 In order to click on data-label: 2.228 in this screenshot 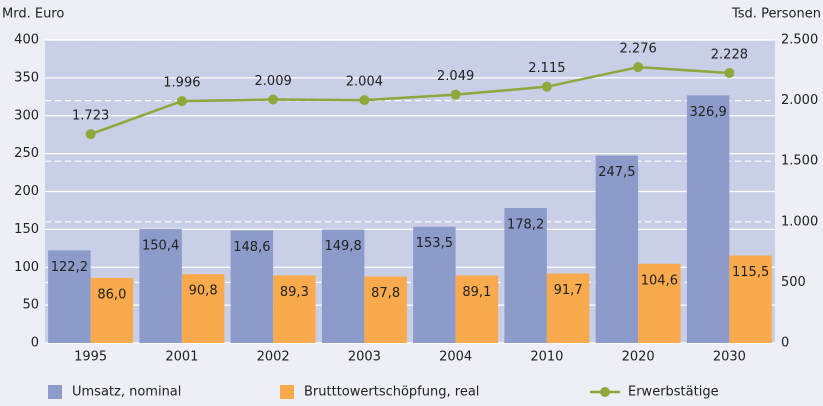, I will do `click(729, 54)`.